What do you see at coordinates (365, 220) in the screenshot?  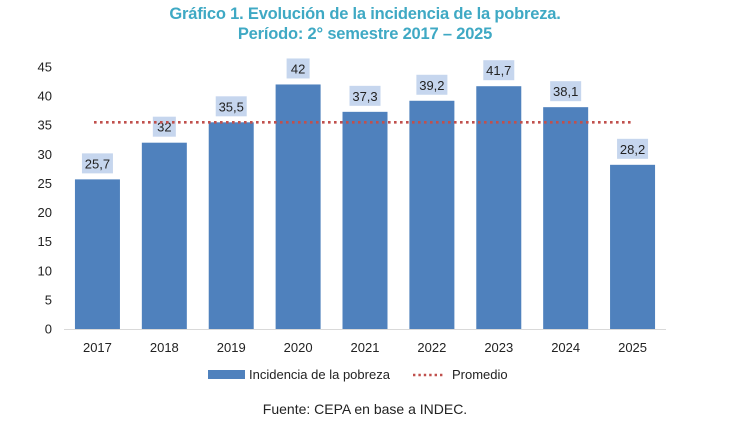 I see `bar-2021` at bounding box center [365, 220].